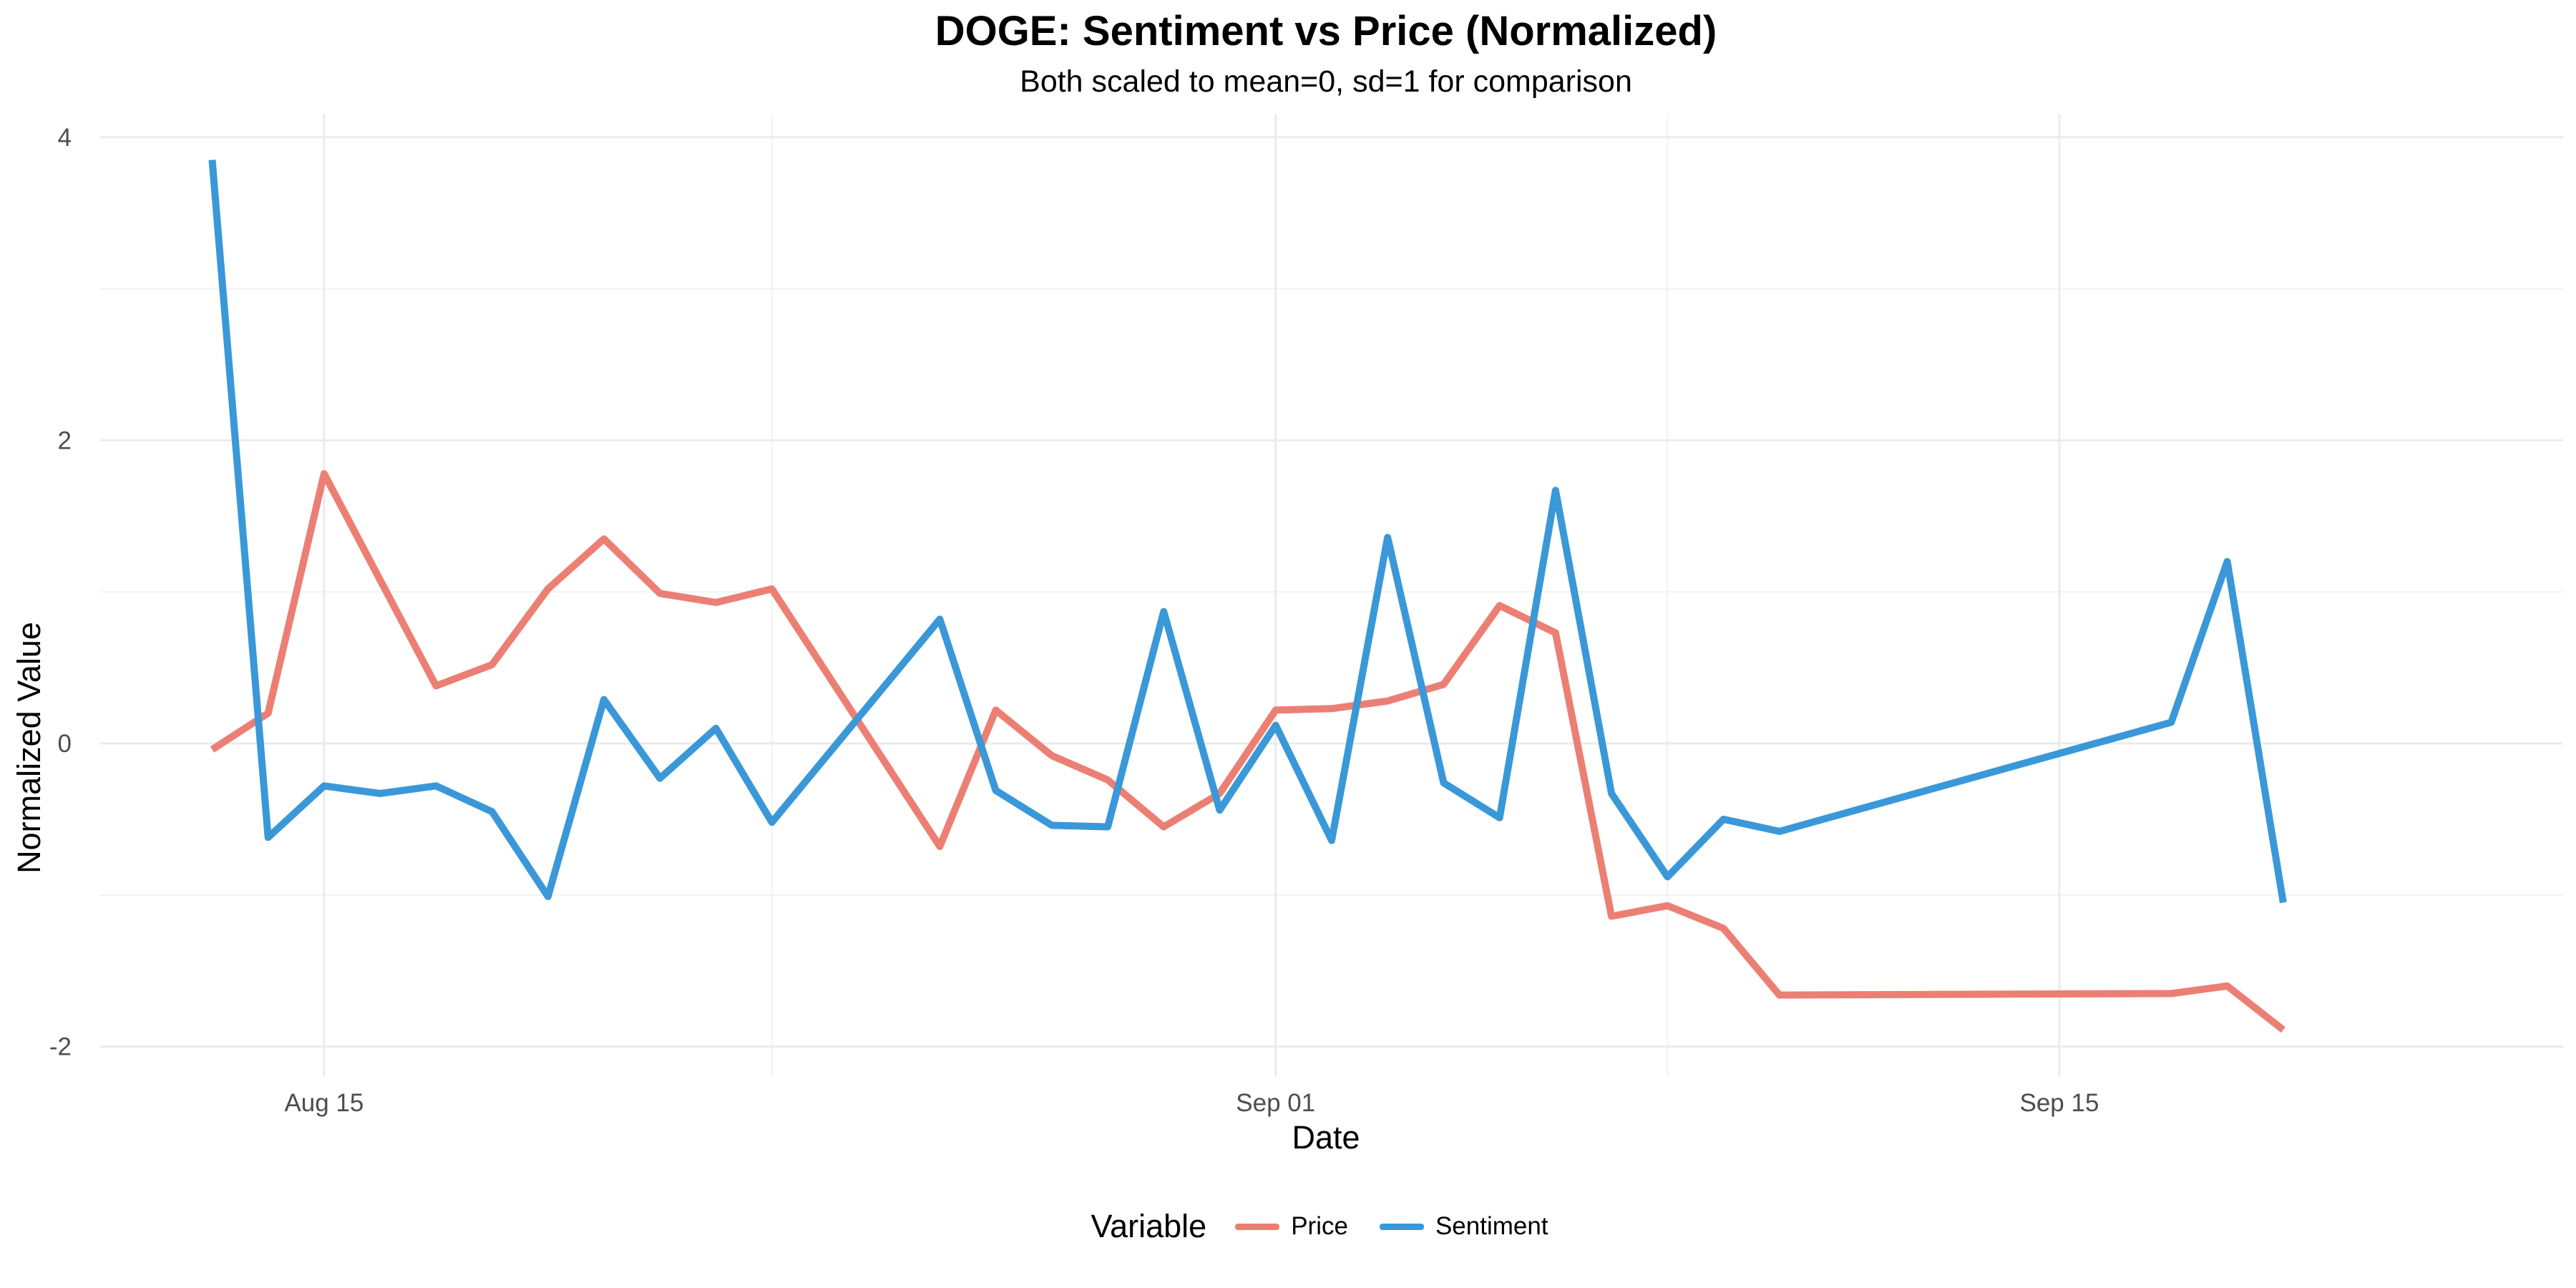 This screenshot has height=1288, width=2576. Describe the element at coordinates (2059, 1103) in the screenshot. I see `x-tick-label: Sep 15` at that location.